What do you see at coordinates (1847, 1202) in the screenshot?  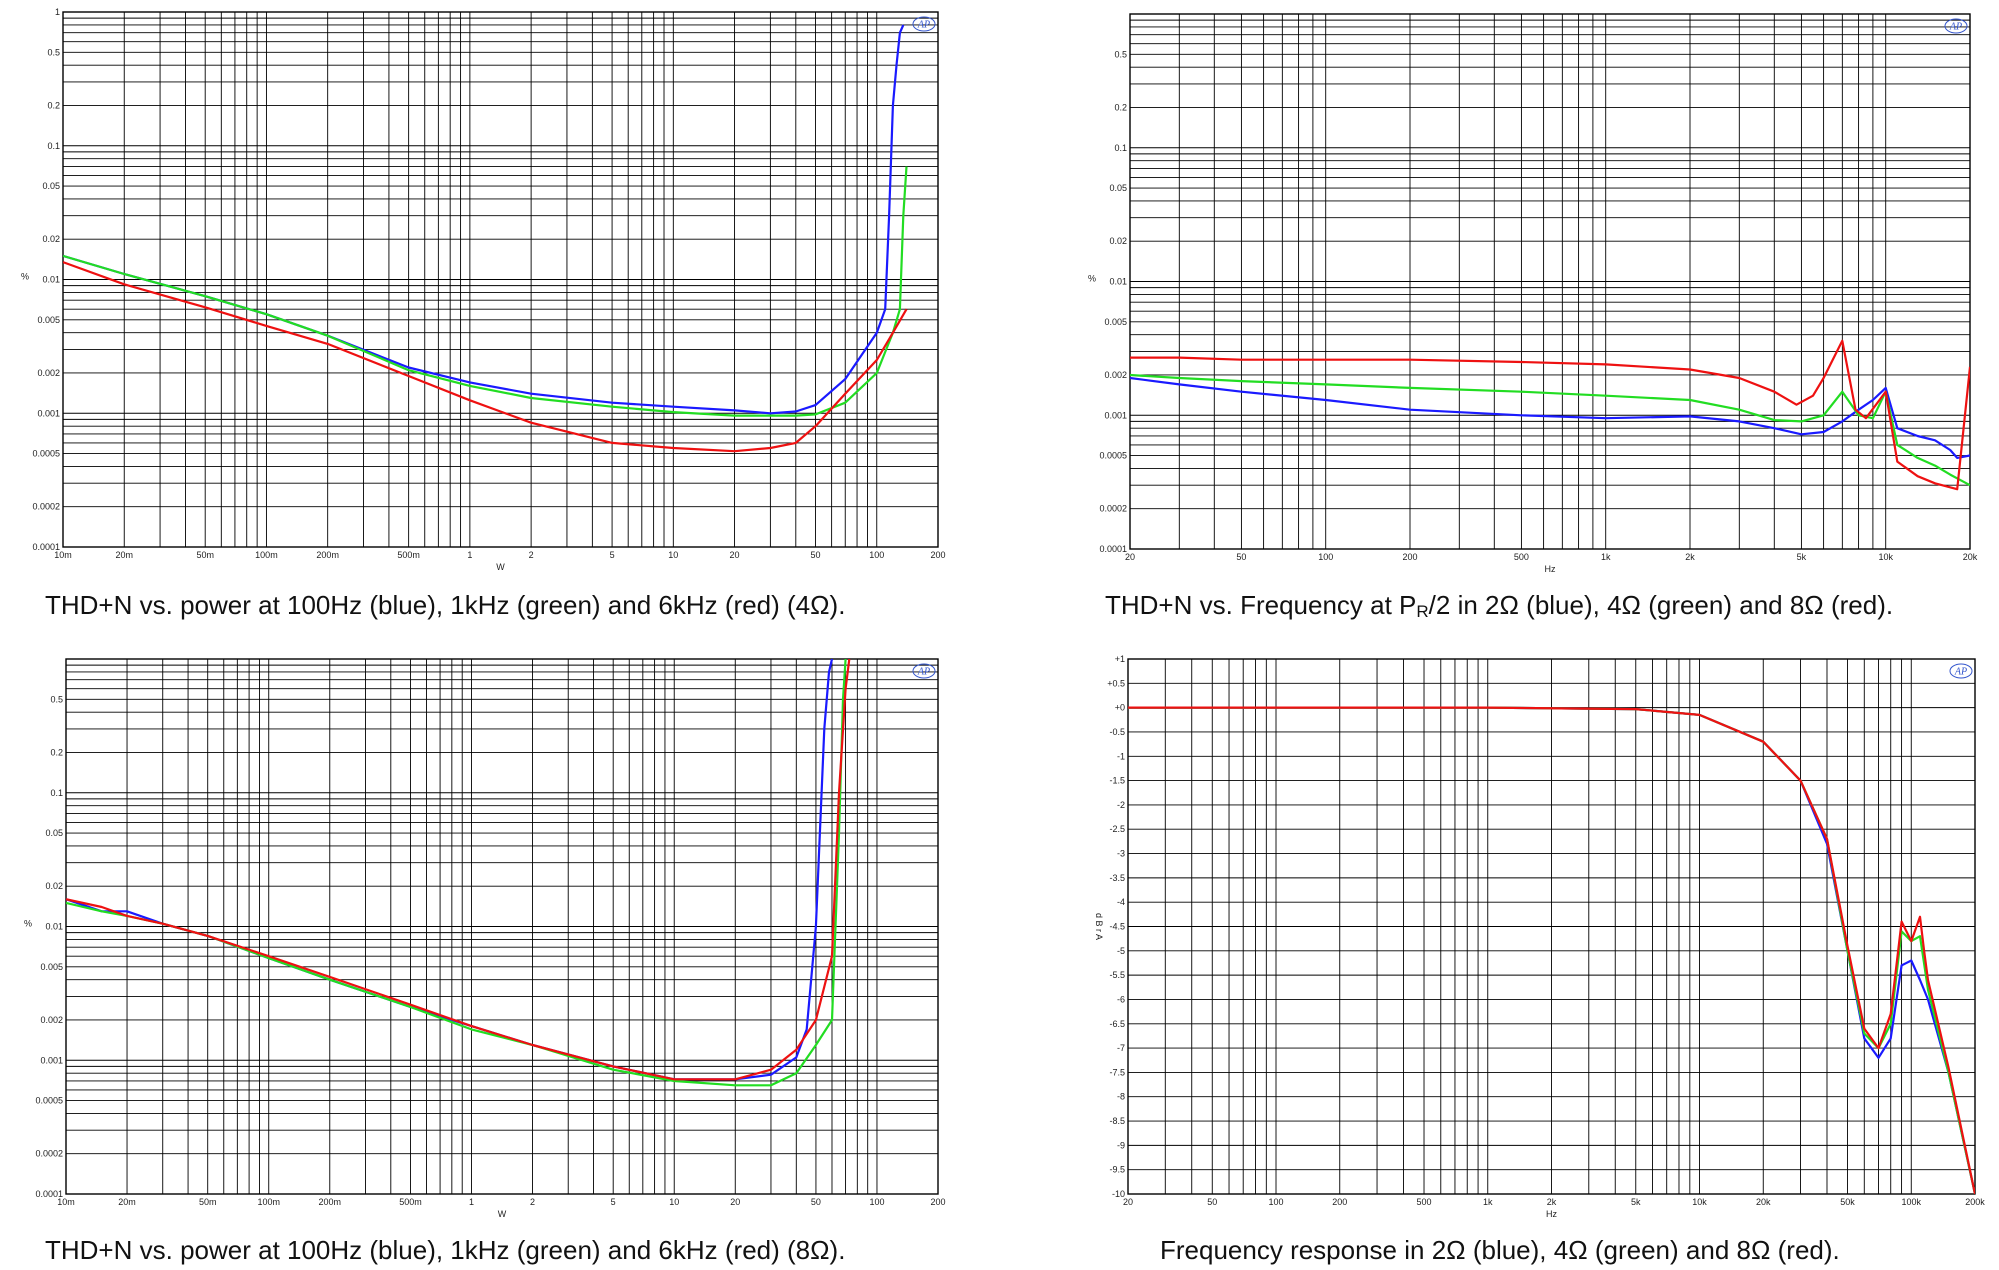 I see `x-tick-label: 50k` at bounding box center [1847, 1202].